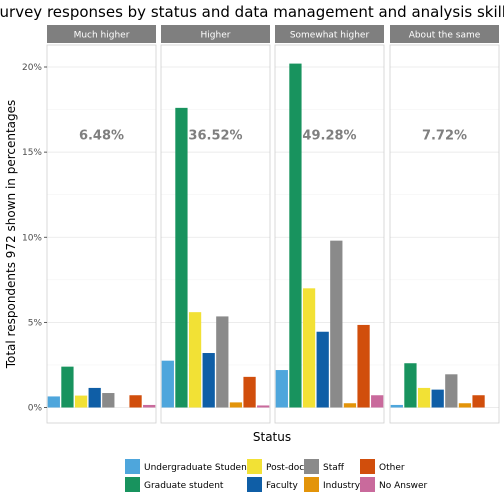 This screenshot has height=504, width=504. I want to click on facet-strip-label: About the same, so click(445, 36).